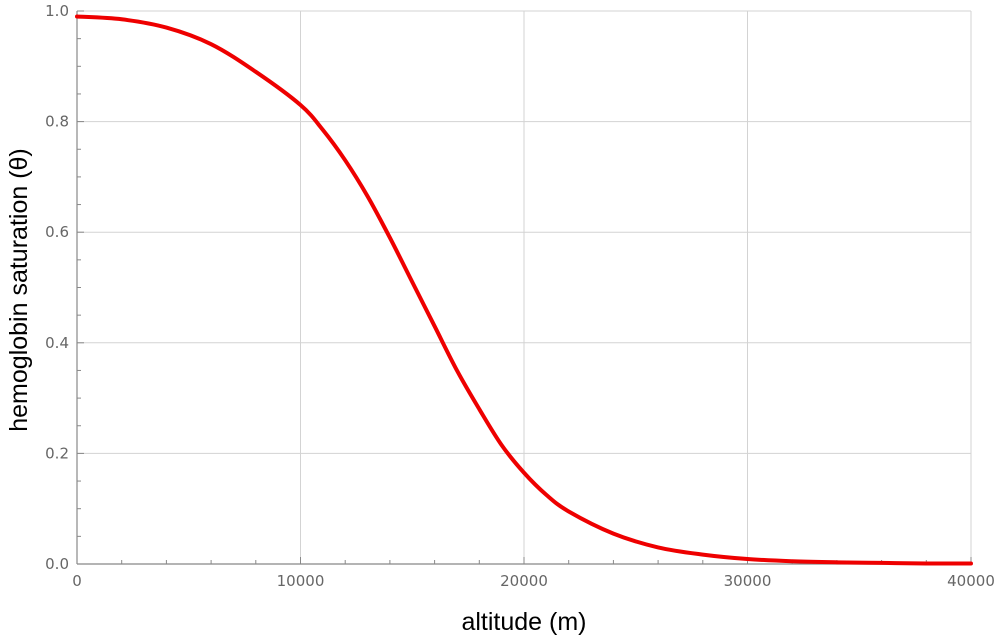 The width and height of the screenshot is (1000, 640). What do you see at coordinates (77, 581) in the screenshot?
I see `x-tick-label: 0` at bounding box center [77, 581].